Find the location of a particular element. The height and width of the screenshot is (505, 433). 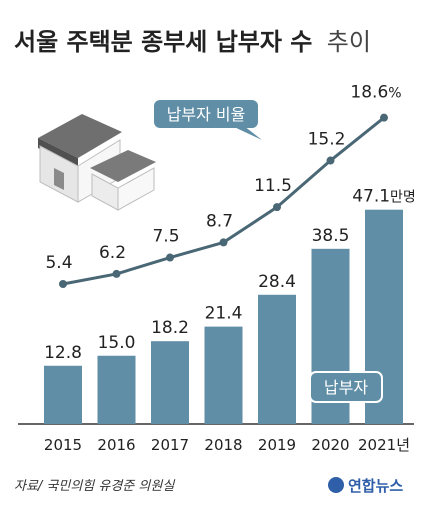

source-note: 자료/ 국민의힘 유경준 의원실 is located at coordinates (94, 486).